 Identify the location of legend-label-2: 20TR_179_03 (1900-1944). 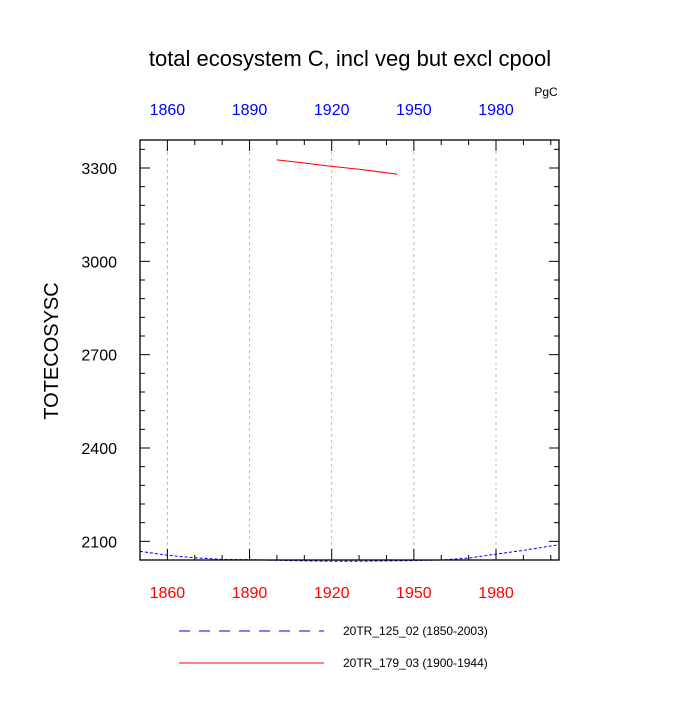
(415, 663).